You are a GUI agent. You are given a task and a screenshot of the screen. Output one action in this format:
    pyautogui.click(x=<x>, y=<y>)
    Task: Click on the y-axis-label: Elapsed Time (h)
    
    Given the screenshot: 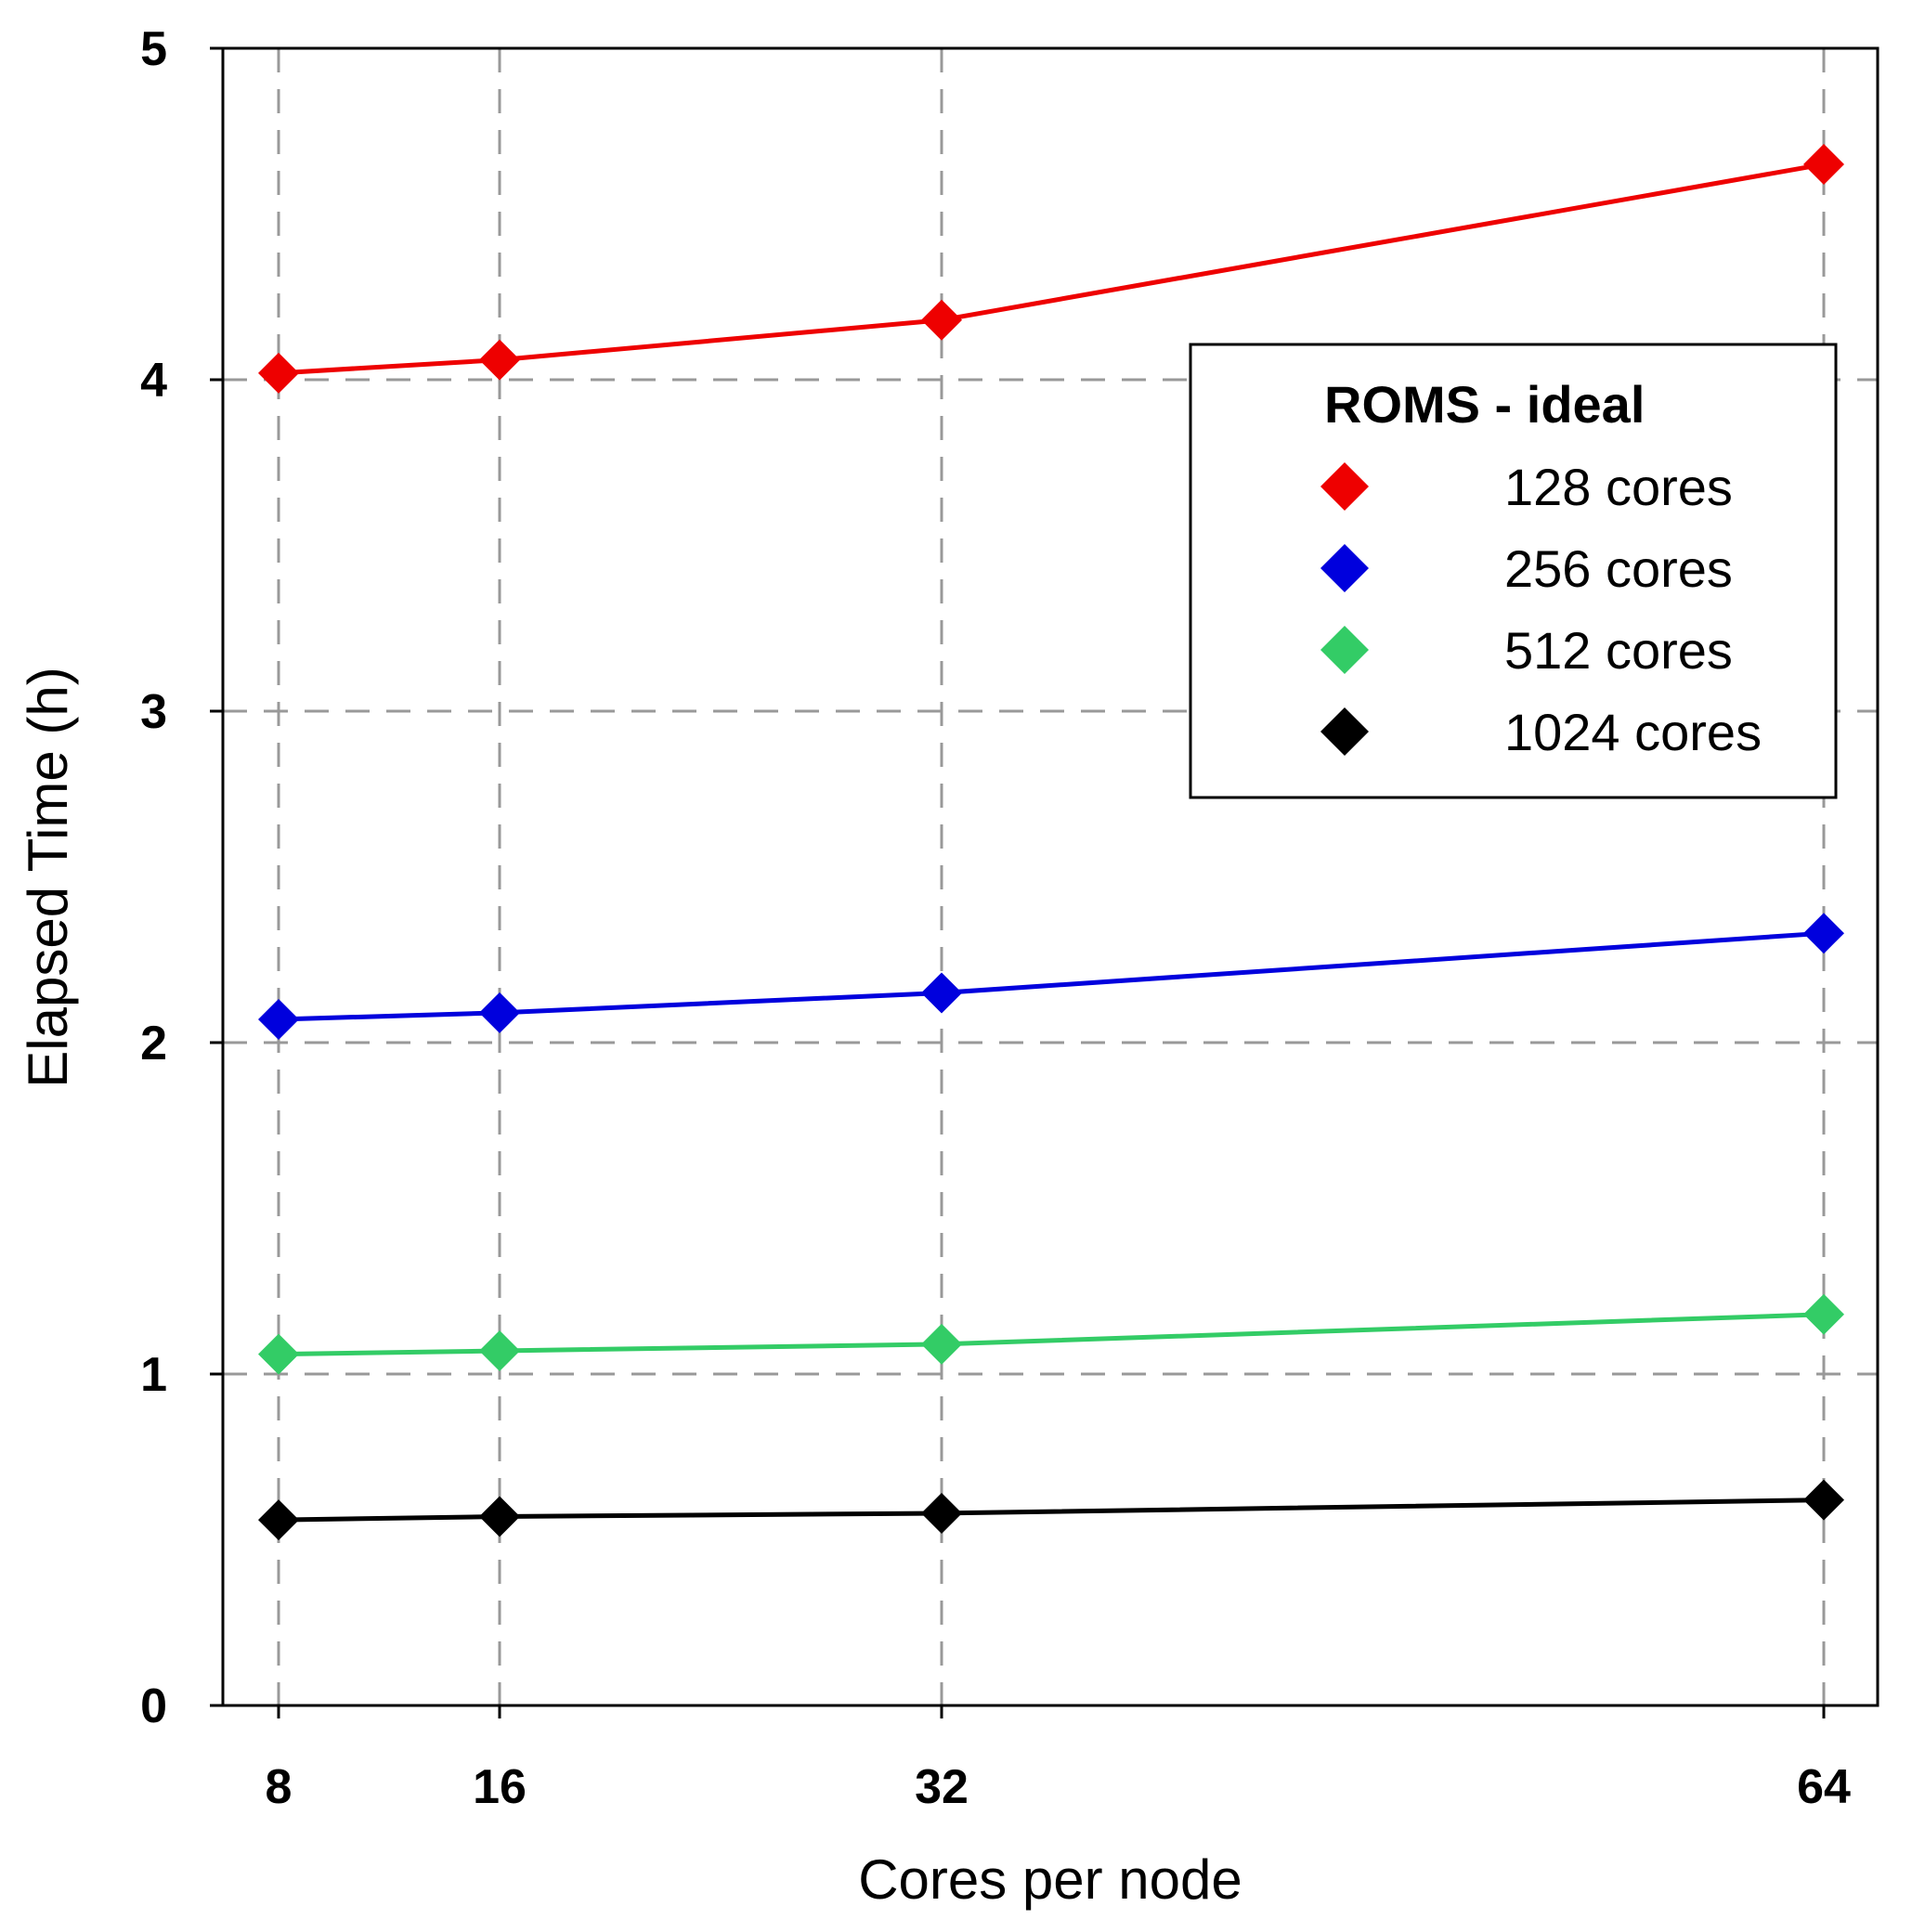 What is the action you would take?
    pyautogui.click(x=48, y=877)
    